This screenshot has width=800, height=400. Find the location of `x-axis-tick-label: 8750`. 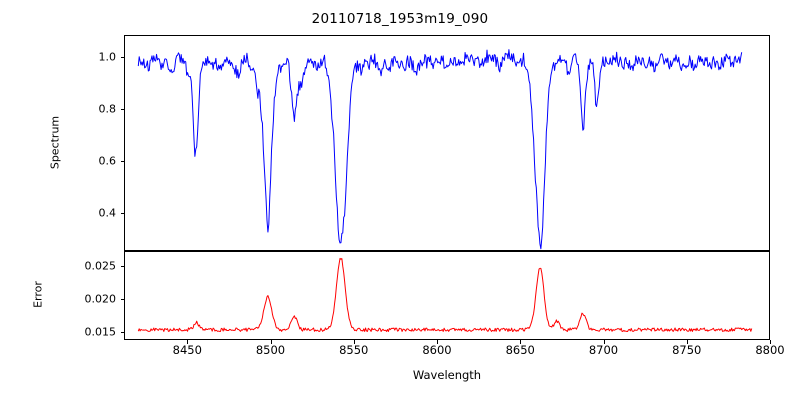

x-axis-tick-label: 8750 is located at coordinates (687, 350).